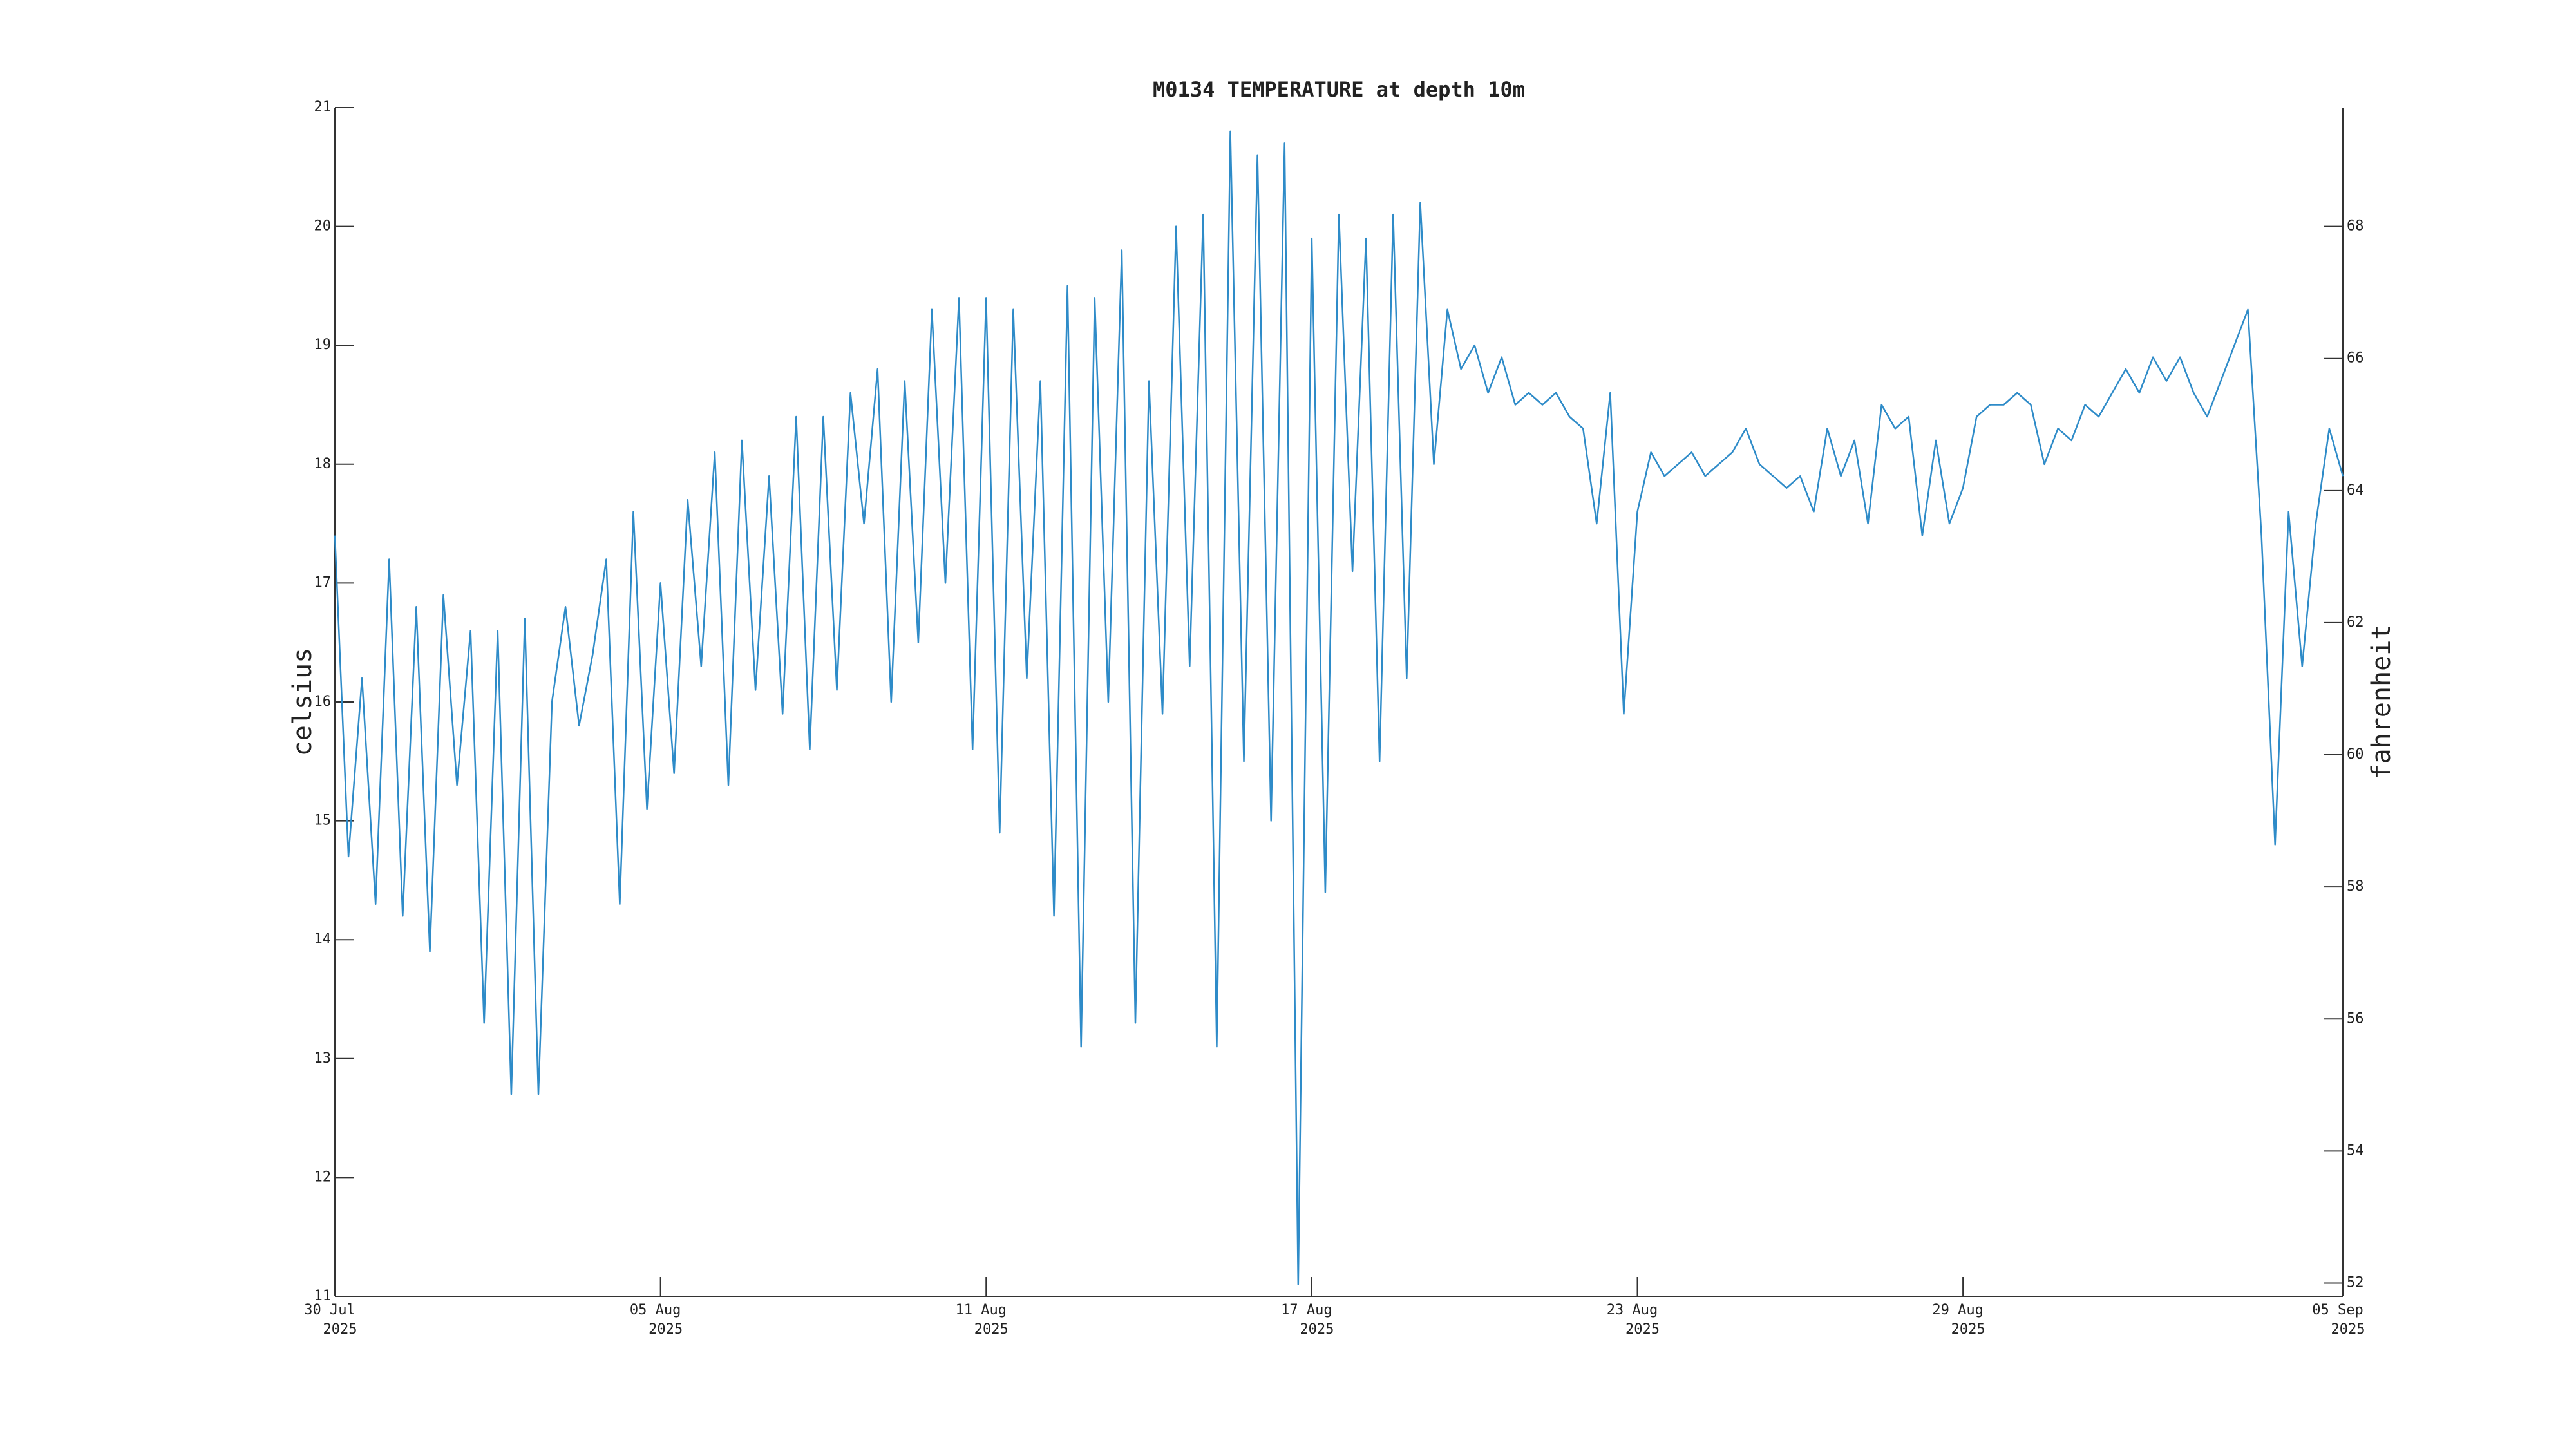 The image size is (2576, 1449). What do you see at coordinates (323, 107) in the screenshot?
I see `y-tick-label: 21` at bounding box center [323, 107].